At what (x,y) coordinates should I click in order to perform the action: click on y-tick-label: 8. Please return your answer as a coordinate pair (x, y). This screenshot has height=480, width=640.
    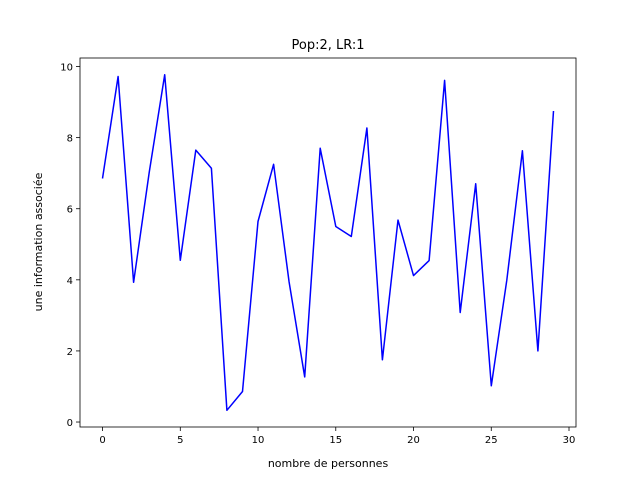
    Looking at the image, I should click on (70, 139).